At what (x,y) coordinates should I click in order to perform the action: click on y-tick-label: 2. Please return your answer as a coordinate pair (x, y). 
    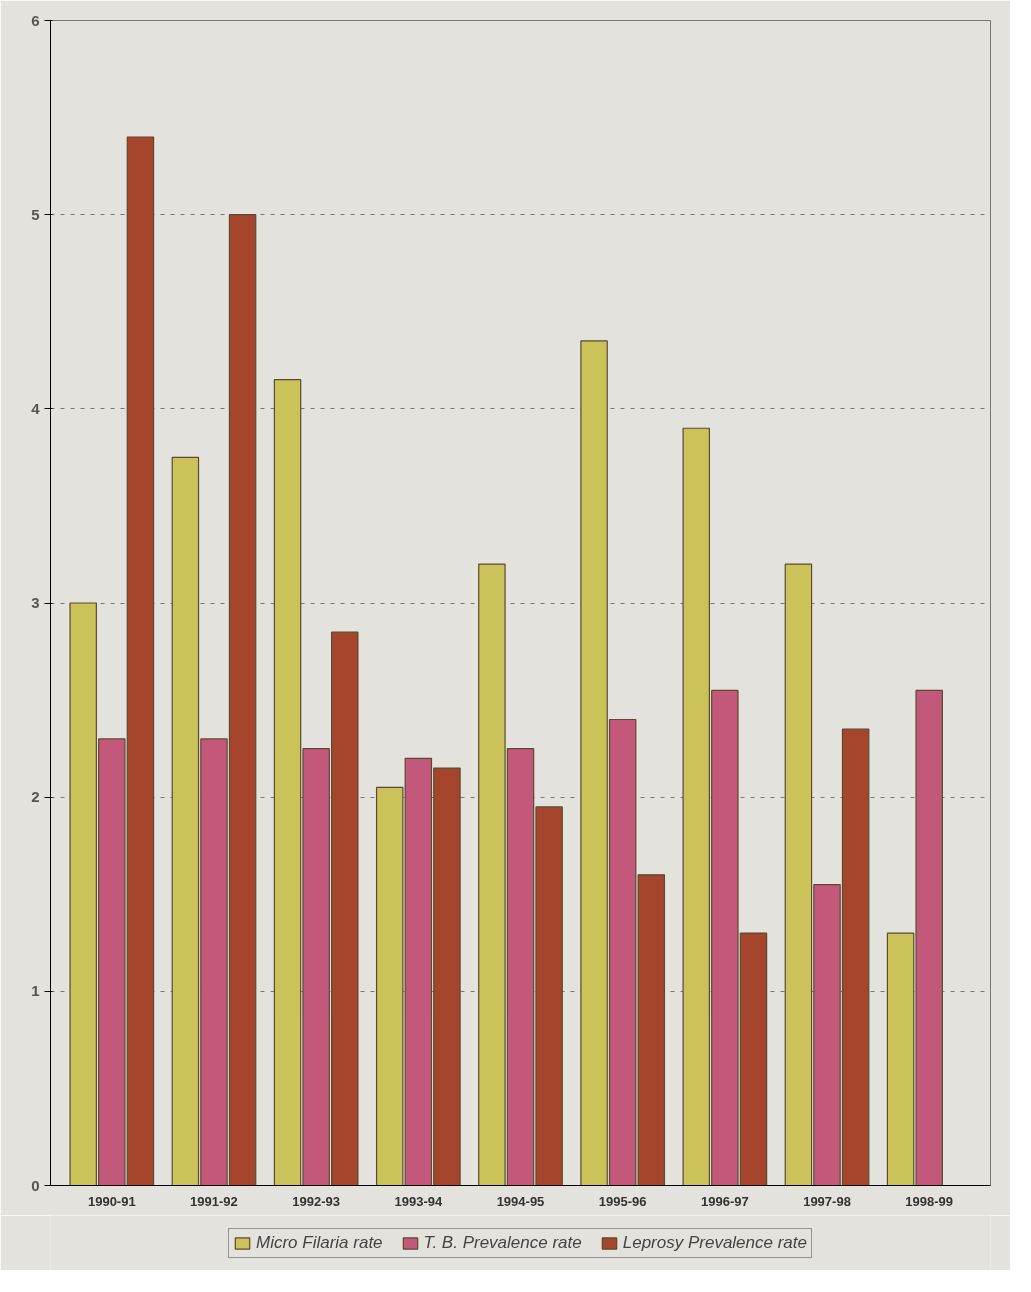
    Looking at the image, I should click on (35, 797).